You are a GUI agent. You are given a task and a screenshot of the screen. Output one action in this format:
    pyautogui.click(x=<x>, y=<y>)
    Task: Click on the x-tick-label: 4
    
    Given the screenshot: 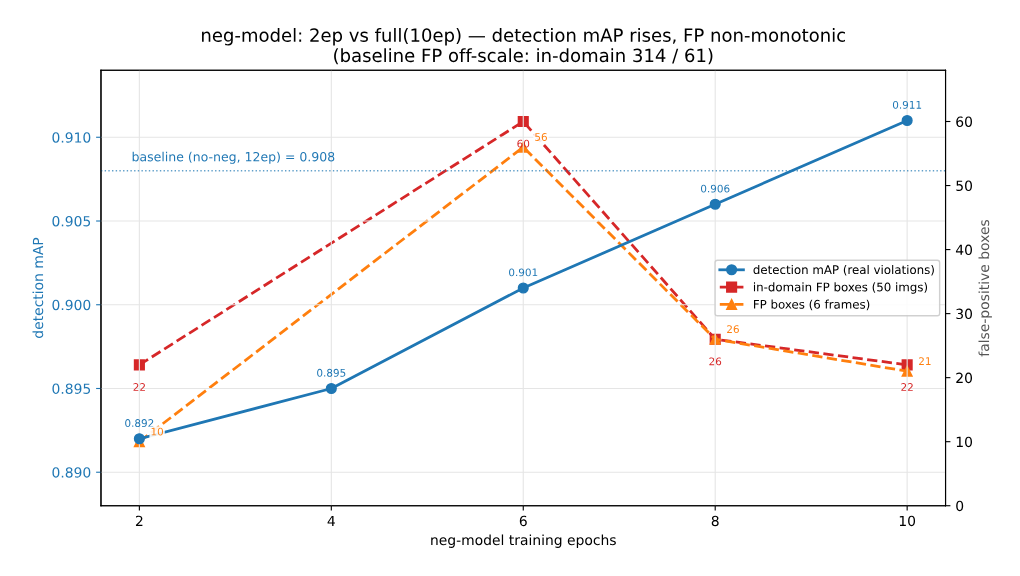 What is the action you would take?
    pyautogui.click(x=331, y=520)
    